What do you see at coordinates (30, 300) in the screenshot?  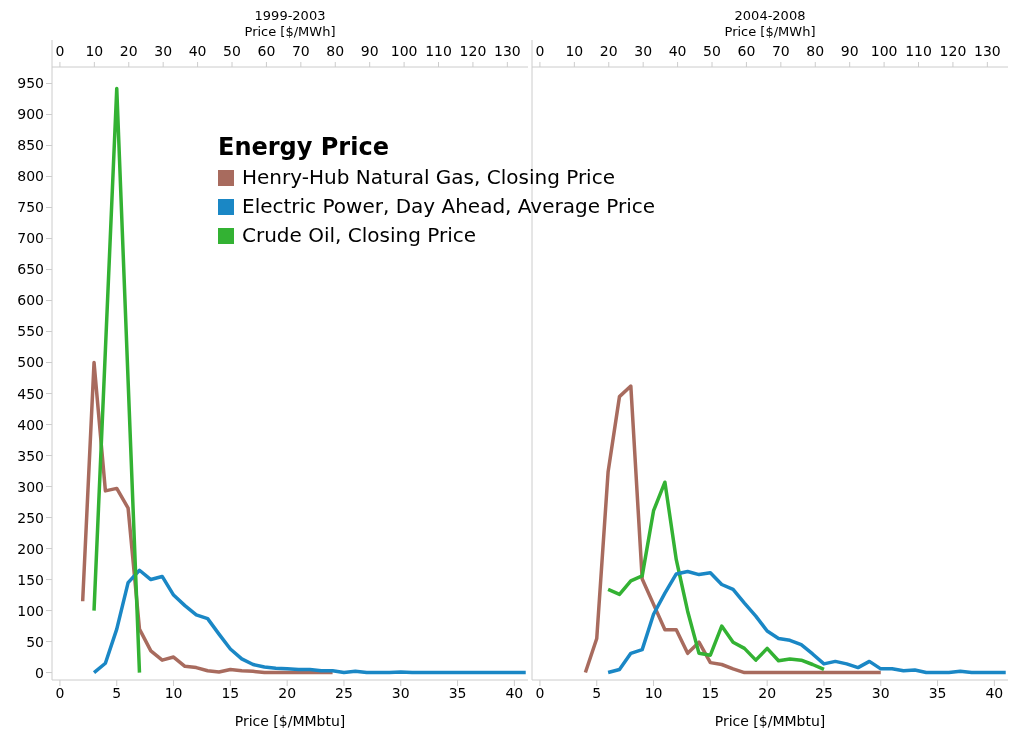 I see `y-tick-label: 600` at bounding box center [30, 300].